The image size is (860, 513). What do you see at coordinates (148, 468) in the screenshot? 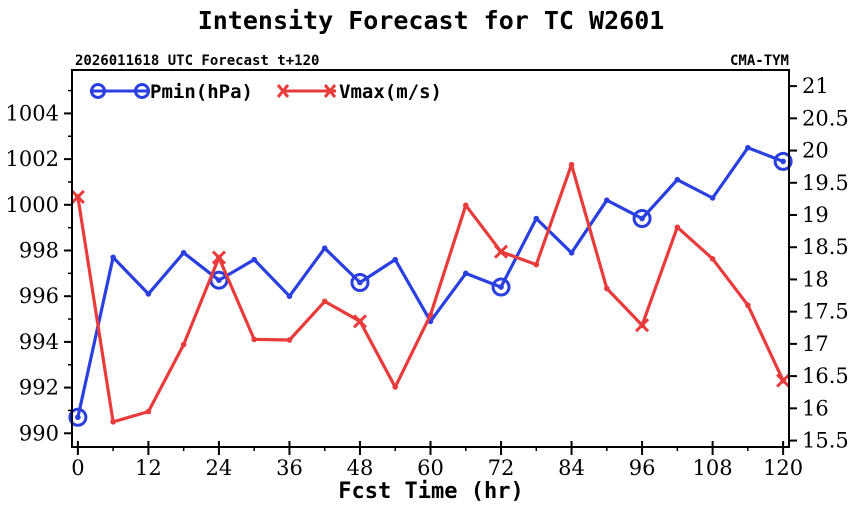
I see `x-tick-label: 12` at bounding box center [148, 468].